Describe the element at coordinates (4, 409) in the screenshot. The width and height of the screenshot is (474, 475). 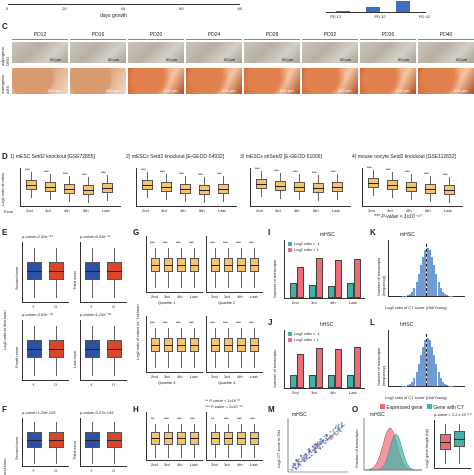
I see `panel-f-label: F` at that location.